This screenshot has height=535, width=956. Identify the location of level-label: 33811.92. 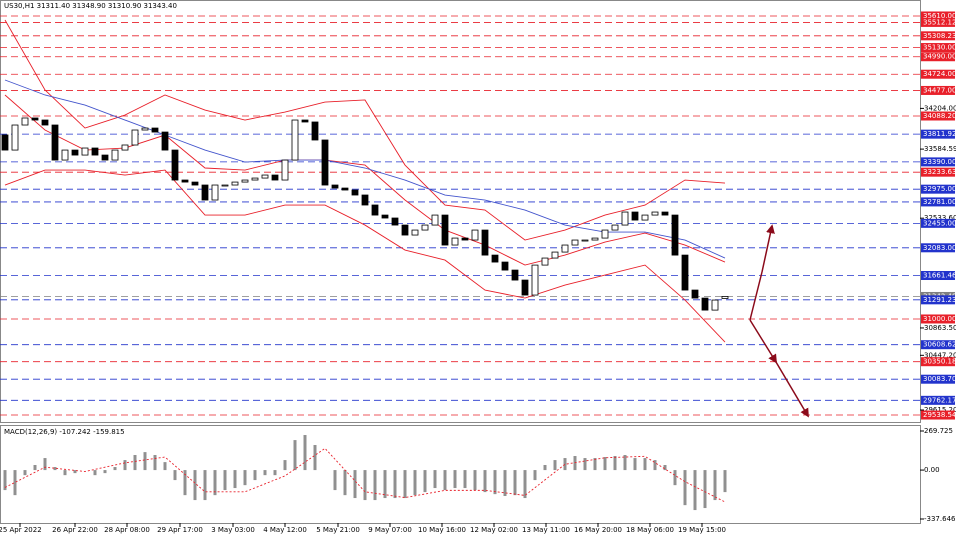
(939, 134).